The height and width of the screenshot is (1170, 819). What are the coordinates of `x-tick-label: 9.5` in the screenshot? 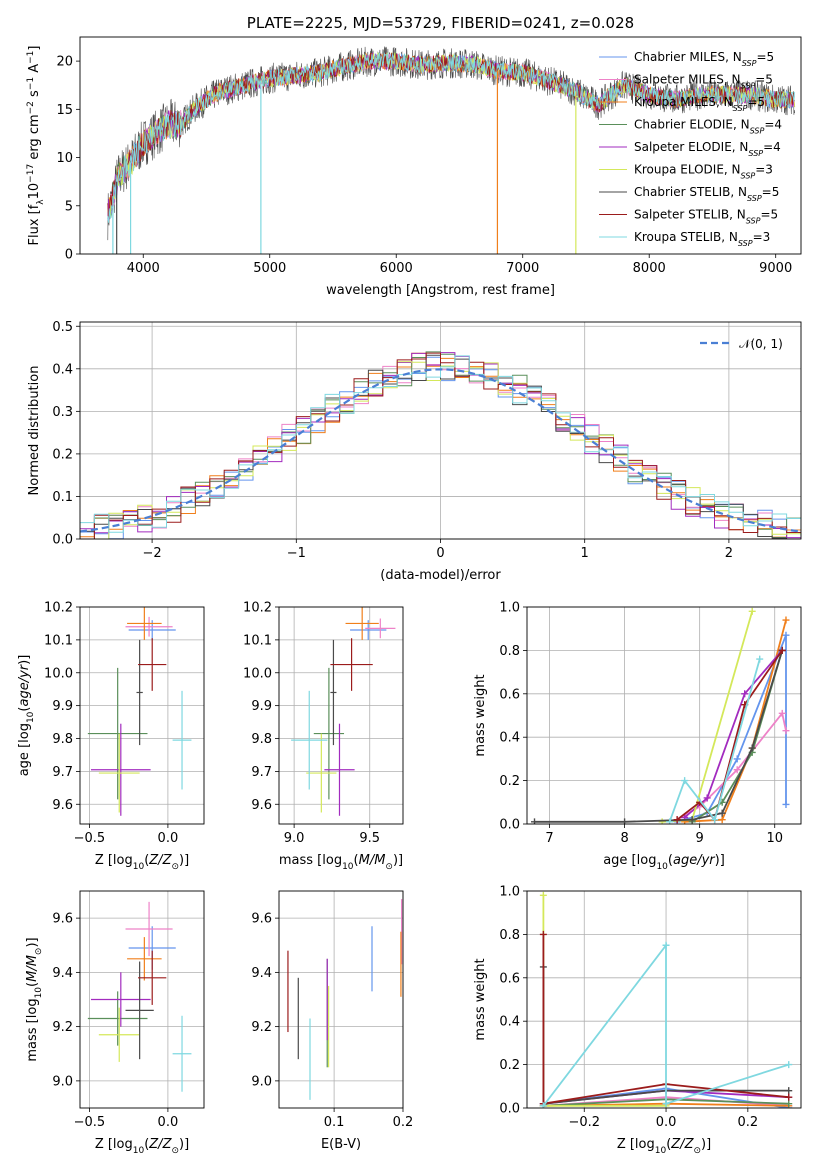 It's located at (369, 838).